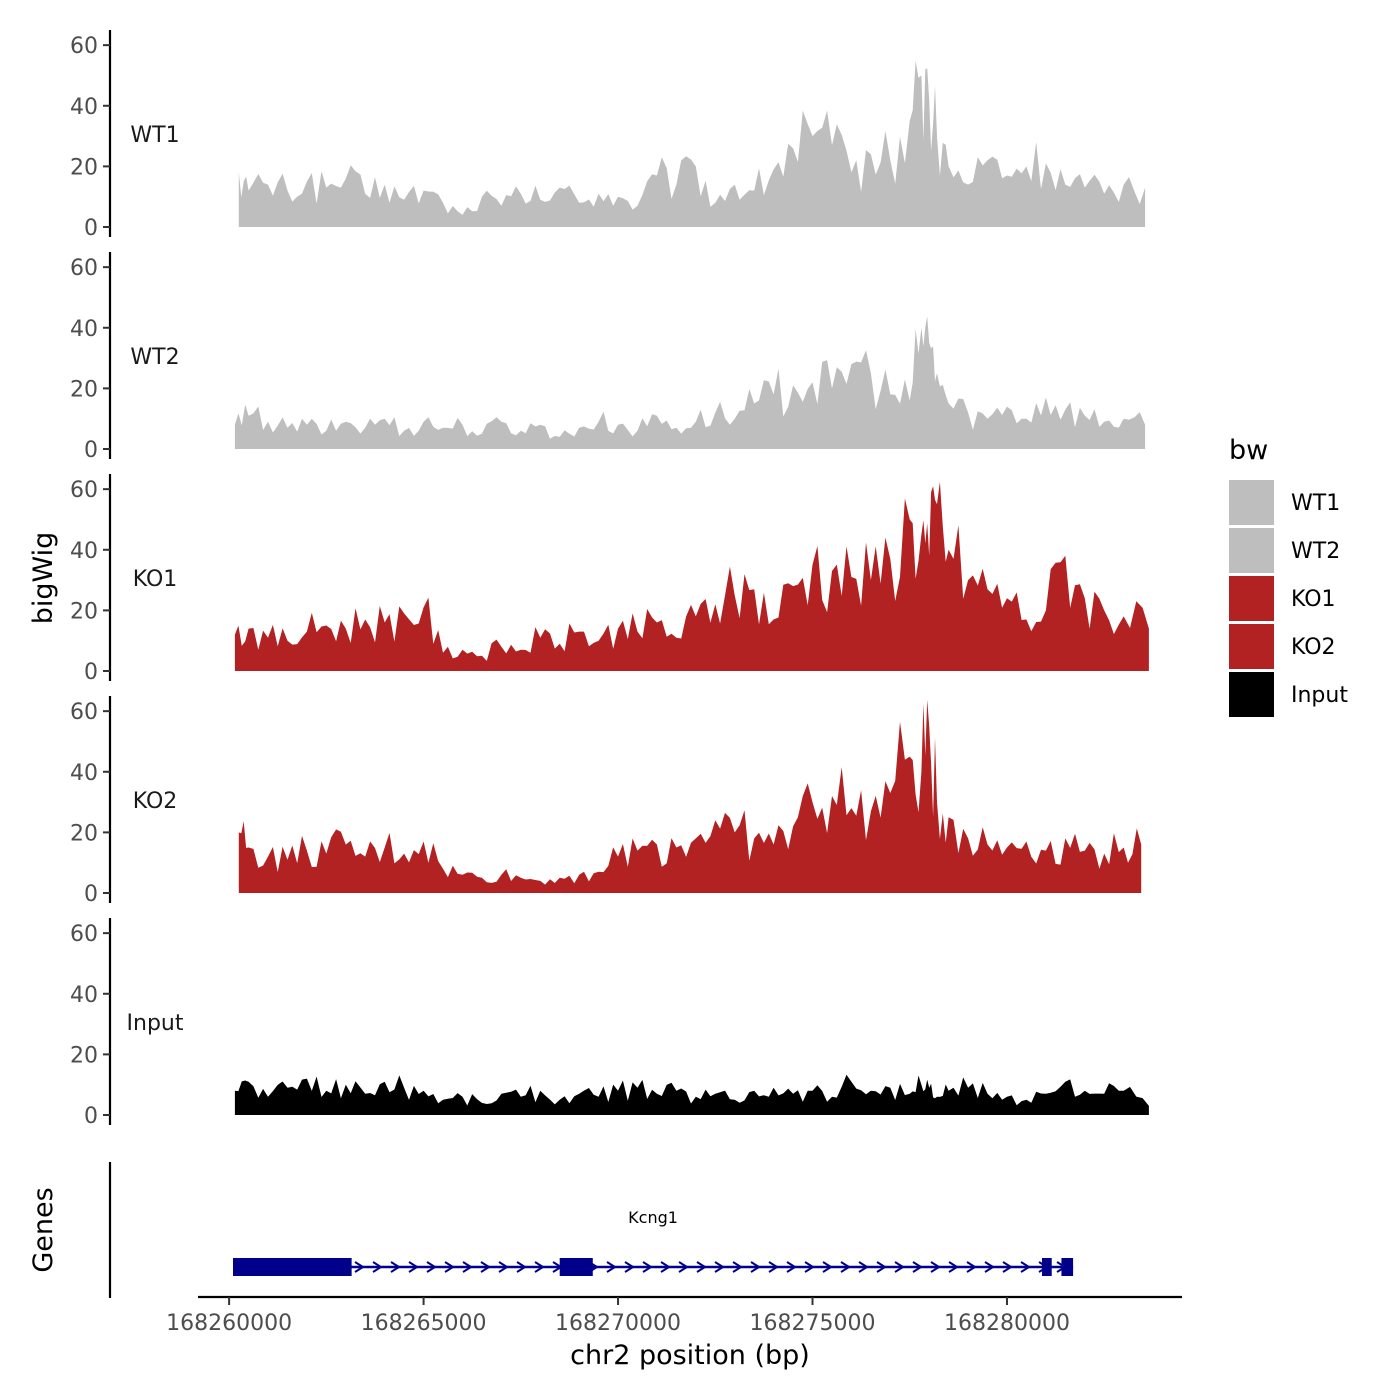  Describe the element at coordinates (43, 1229) in the screenshot. I see `genes-panel-title: Genes` at that location.